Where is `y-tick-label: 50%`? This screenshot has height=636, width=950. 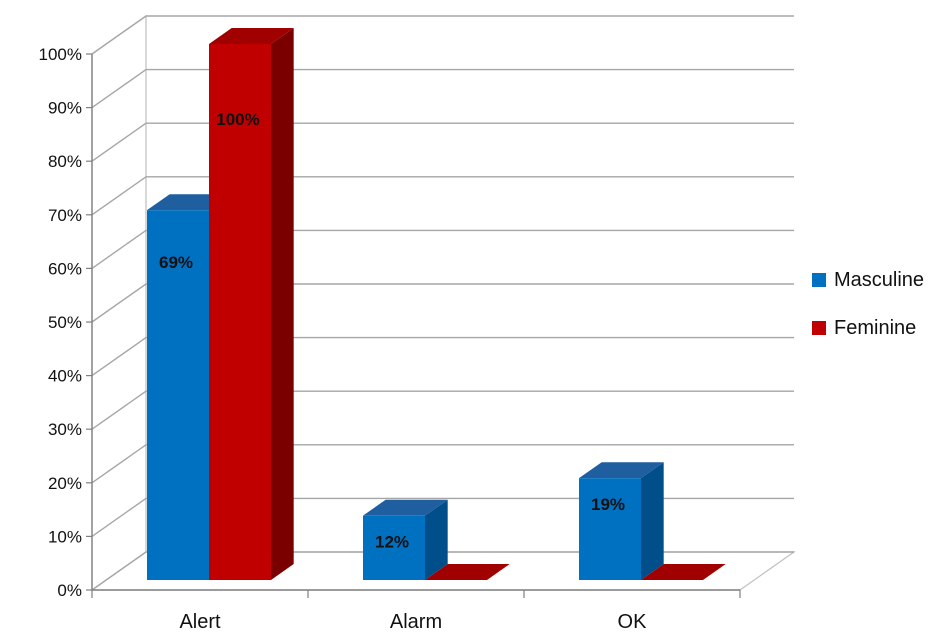
y-tick-label: 50% is located at coordinates (65, 322).